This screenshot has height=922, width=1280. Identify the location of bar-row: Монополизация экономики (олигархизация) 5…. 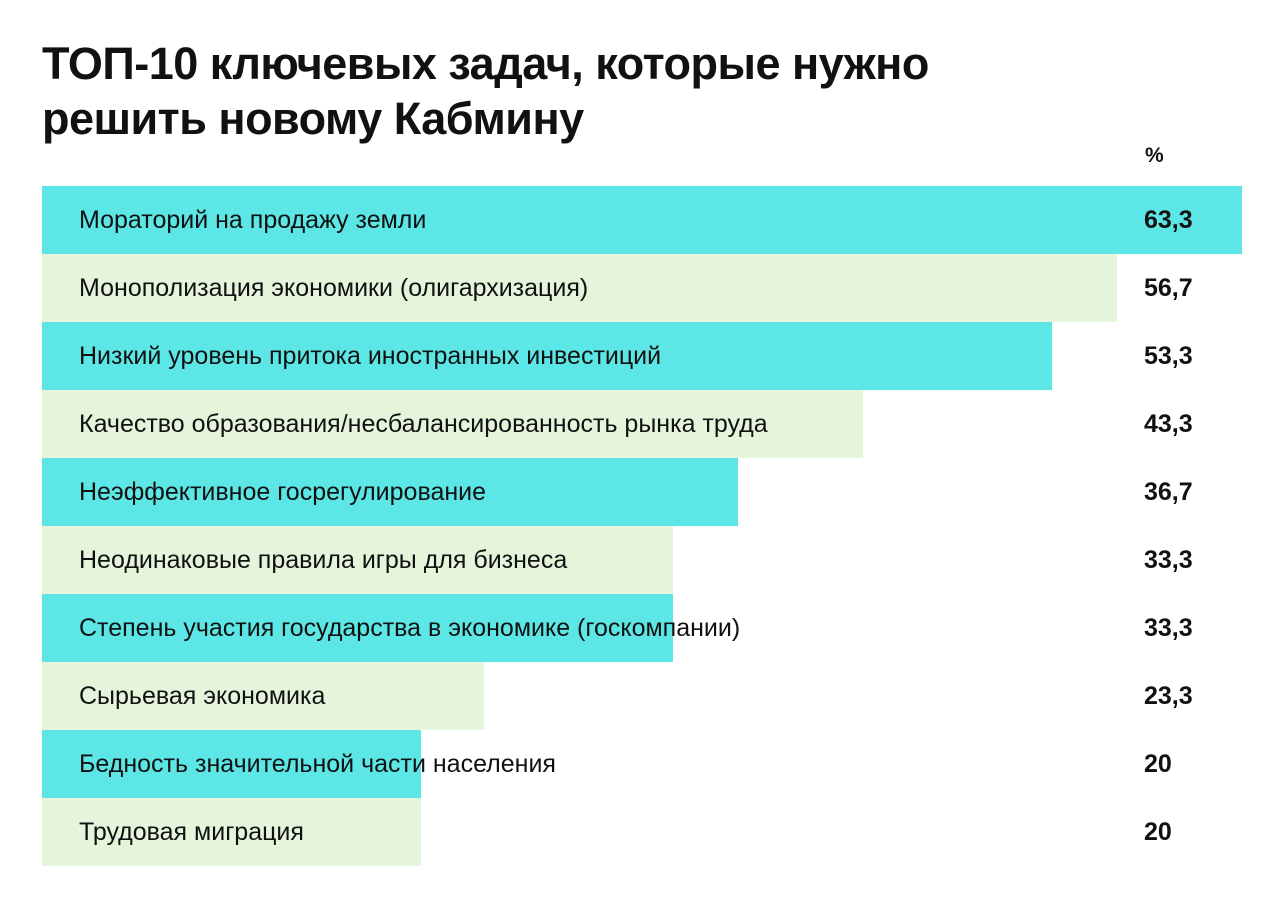
(640, 288).